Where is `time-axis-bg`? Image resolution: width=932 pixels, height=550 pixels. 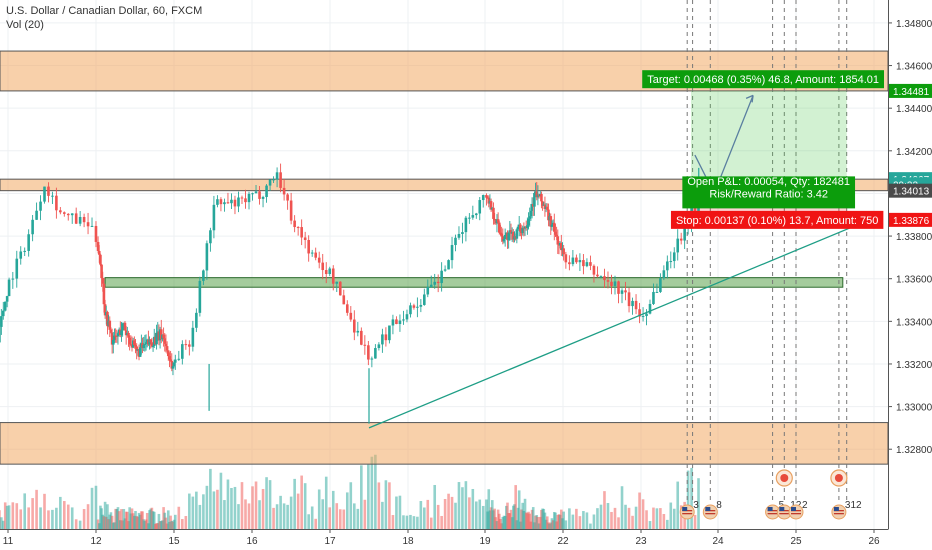 time-axis-bg is located at coordinates (466, 539).